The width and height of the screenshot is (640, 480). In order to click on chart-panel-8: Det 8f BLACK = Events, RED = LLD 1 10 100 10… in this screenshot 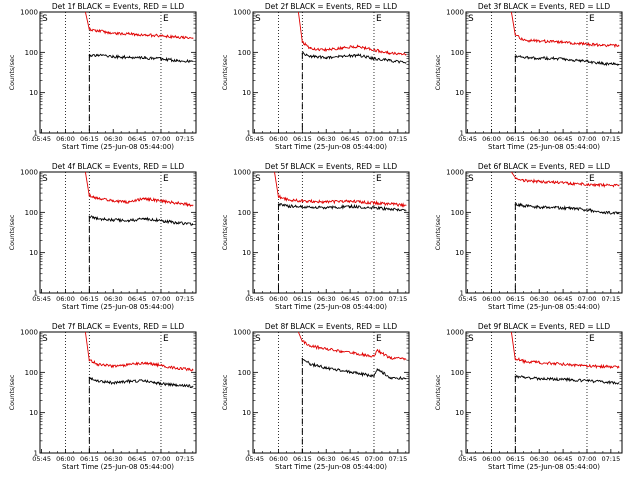, I will do `click(315, 396)`.